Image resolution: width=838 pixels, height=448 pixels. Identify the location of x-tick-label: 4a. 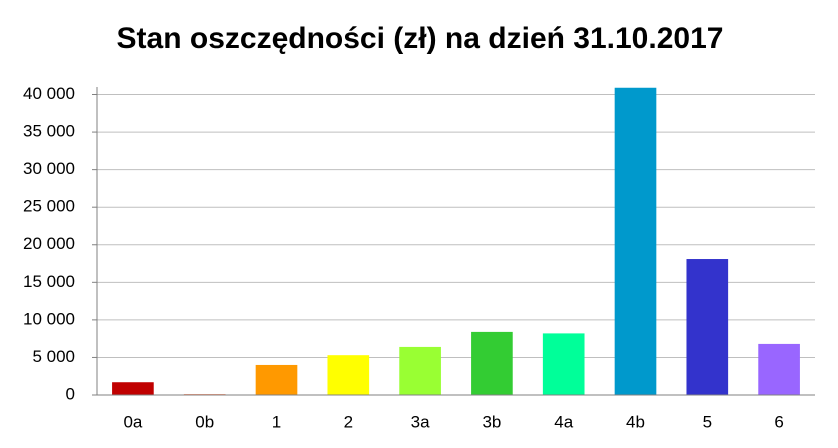
(563, 421).